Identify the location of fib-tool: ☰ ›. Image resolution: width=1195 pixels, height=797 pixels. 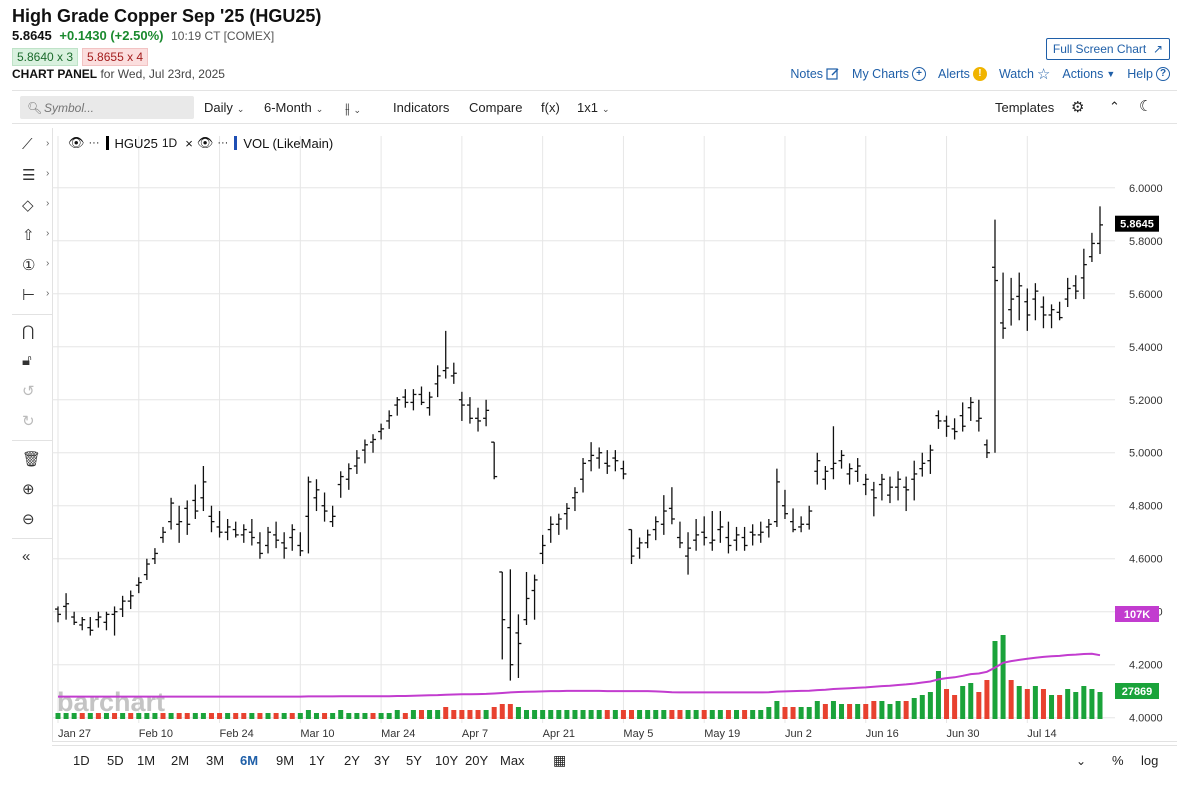
(37, 176).